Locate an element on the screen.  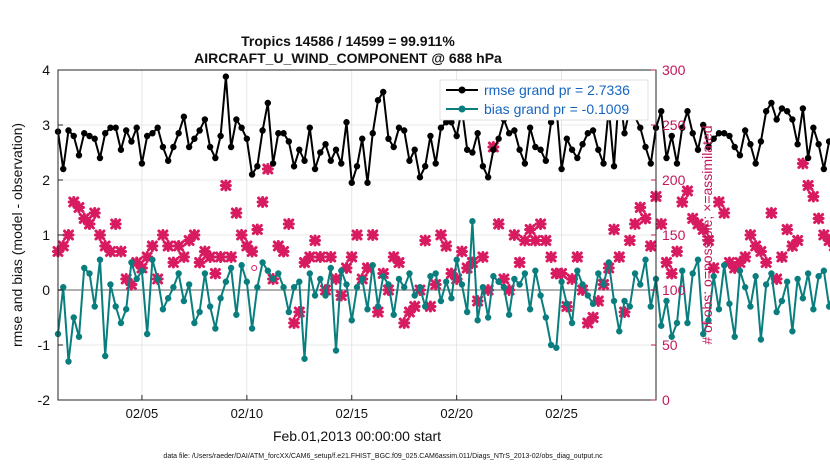
legend-rmse-marker is located at coordinates (462, 90).